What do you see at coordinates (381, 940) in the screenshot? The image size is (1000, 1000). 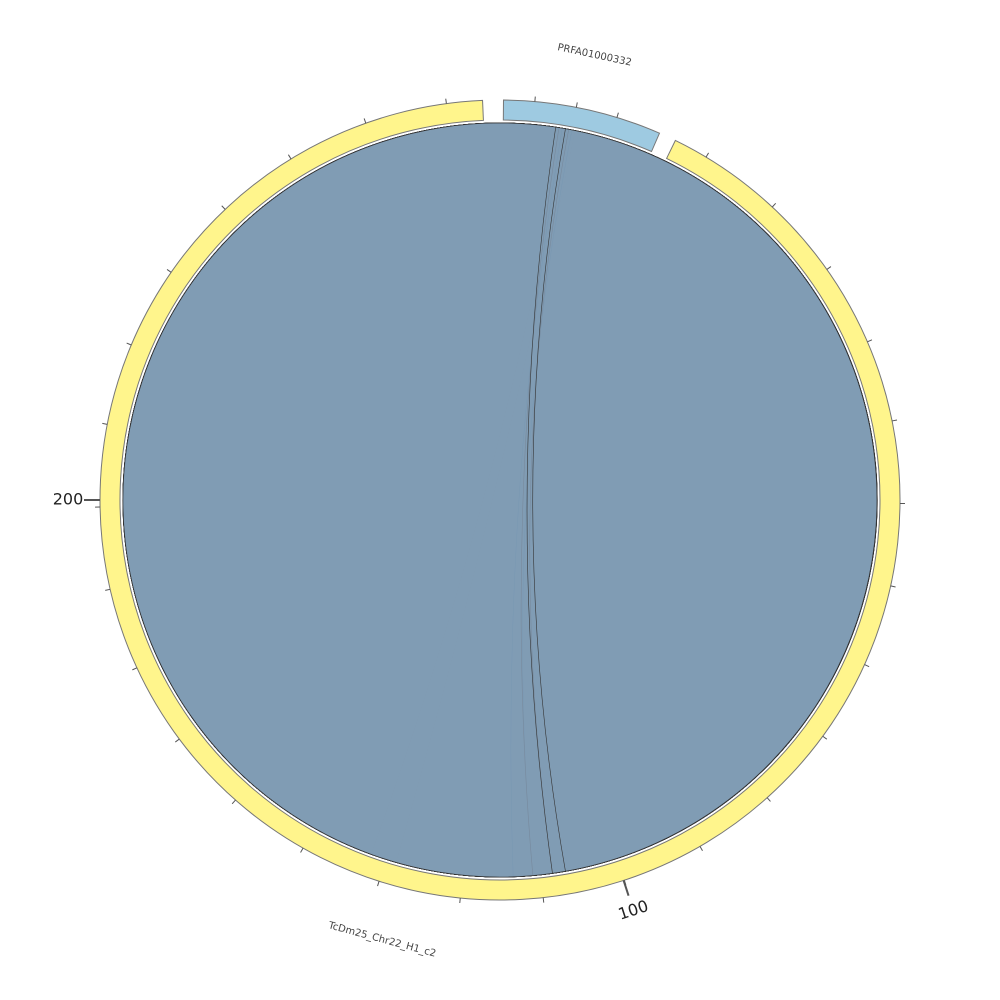 I see `segment-label-tcdm25-chr22: TcDm25_Chr22_H1_c2` at bounding box center [381, 940].